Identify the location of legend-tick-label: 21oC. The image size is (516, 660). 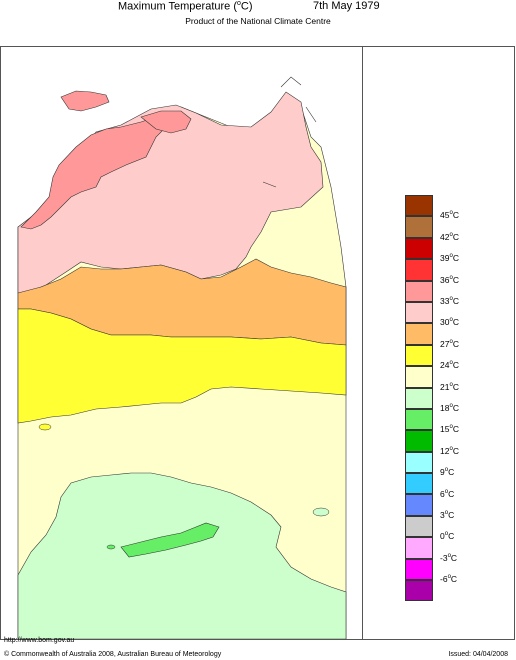
(449, 386).